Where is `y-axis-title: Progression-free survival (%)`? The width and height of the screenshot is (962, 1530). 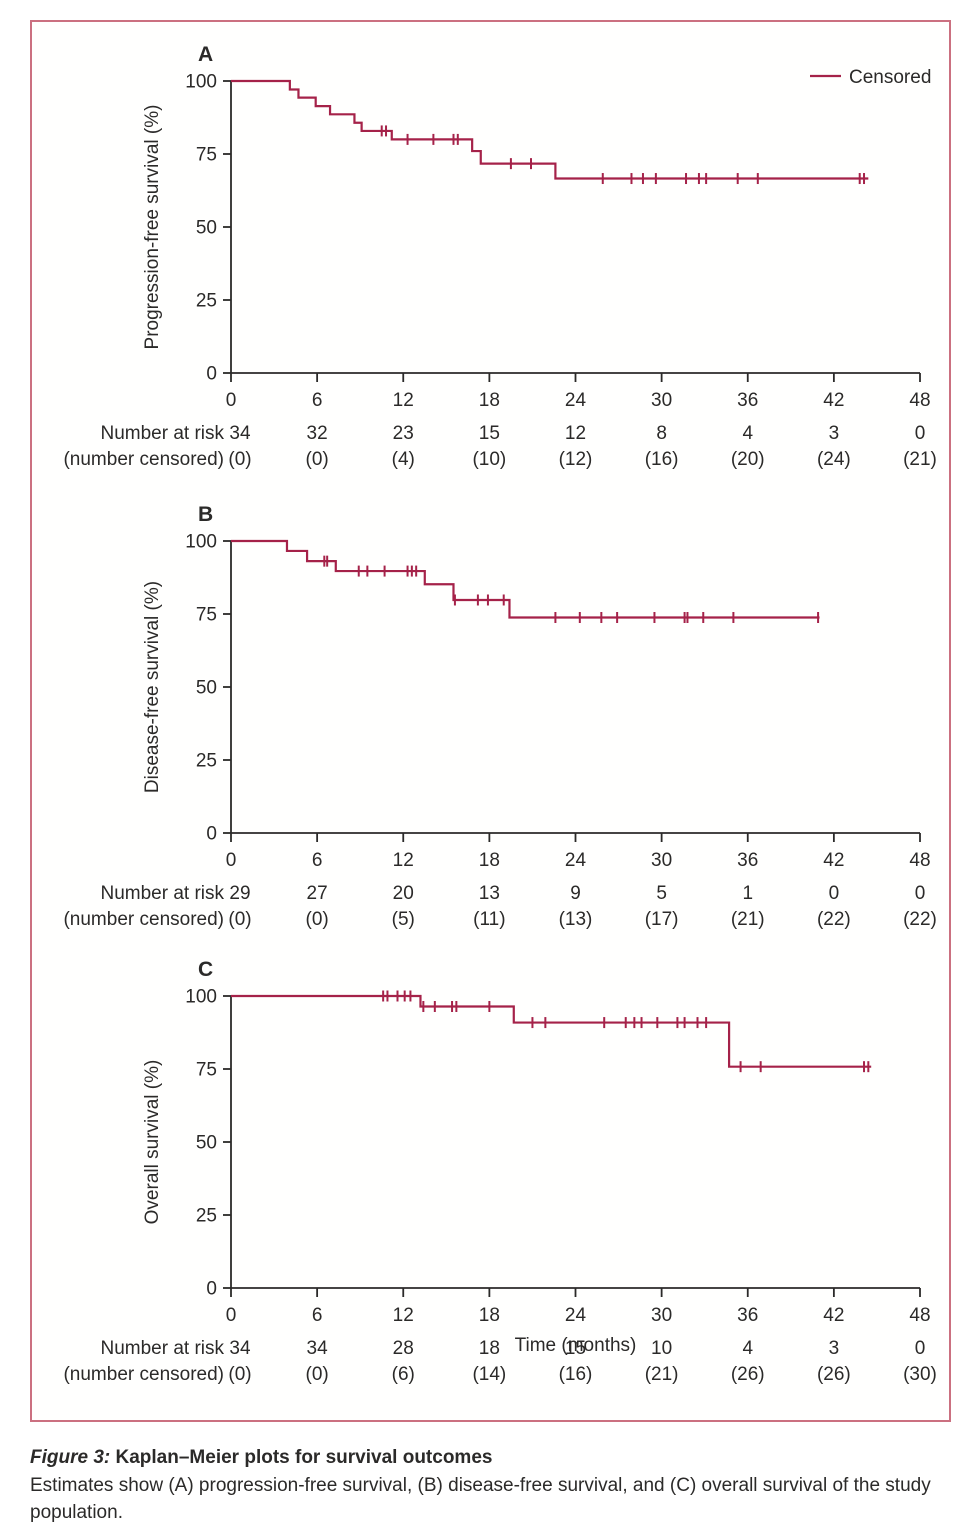
y-axis-title: Progression-free survival (%) is located at coordinates (152, 227).